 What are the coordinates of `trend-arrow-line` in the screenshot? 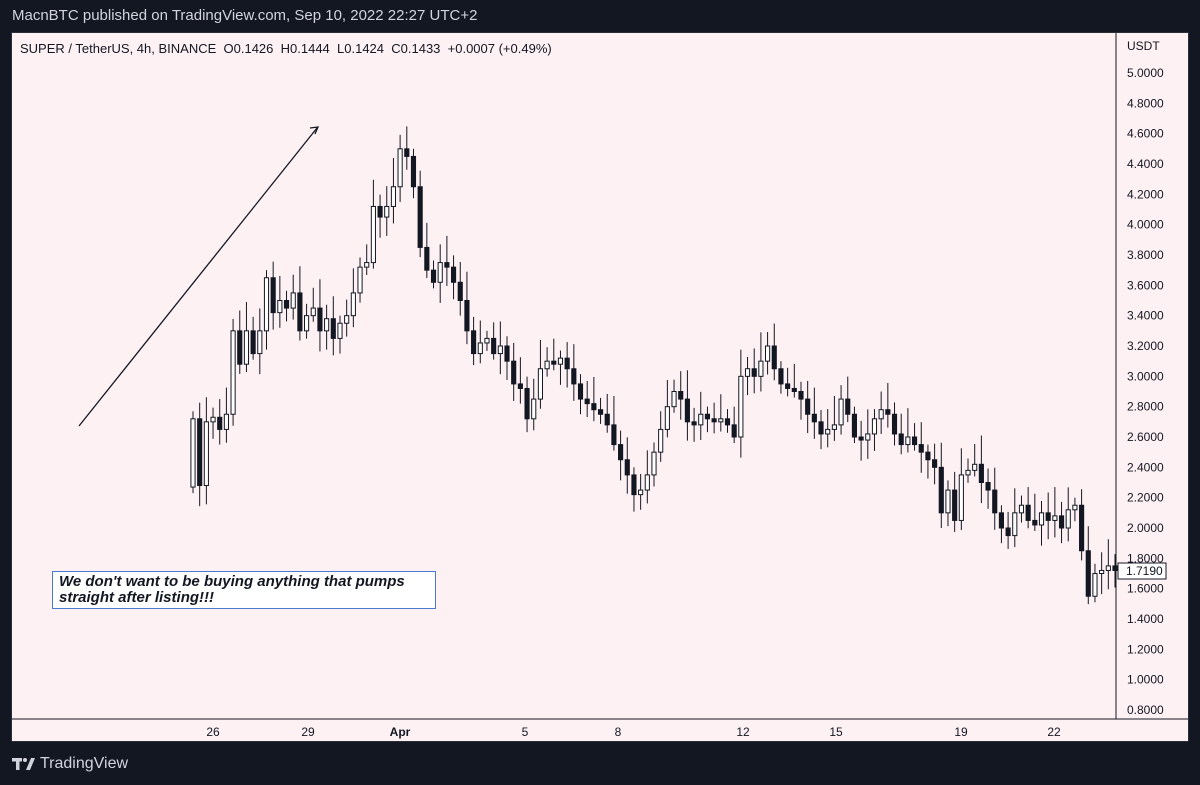 It's located at (198, 277).